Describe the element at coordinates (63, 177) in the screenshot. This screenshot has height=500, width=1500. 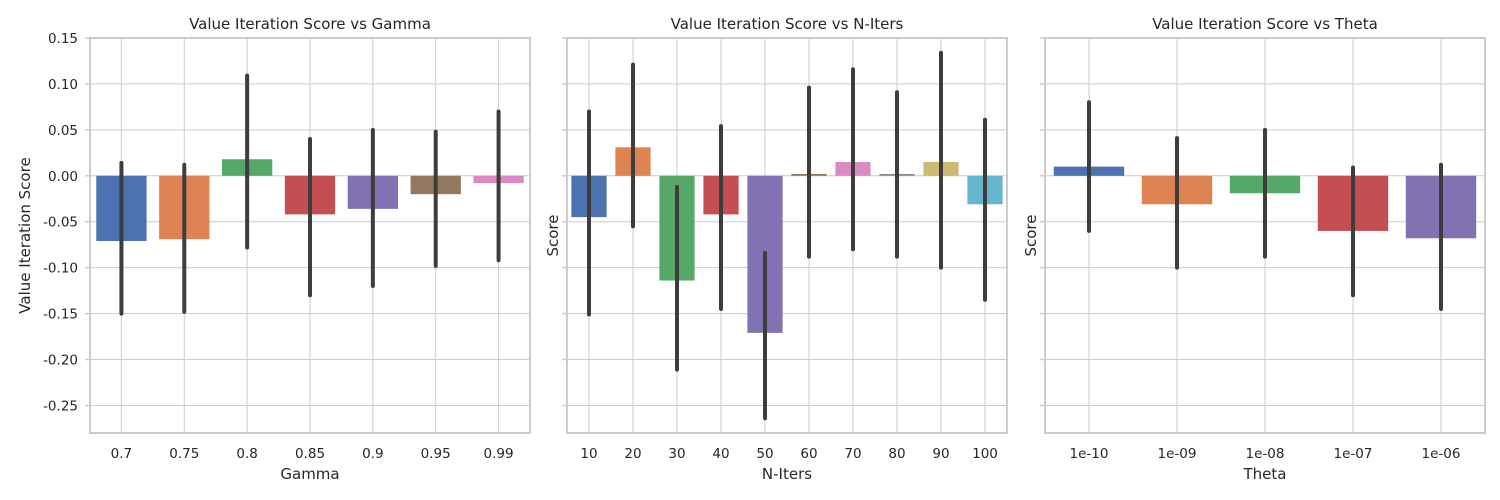
I see `y-tick-label: 0.00` at that location.